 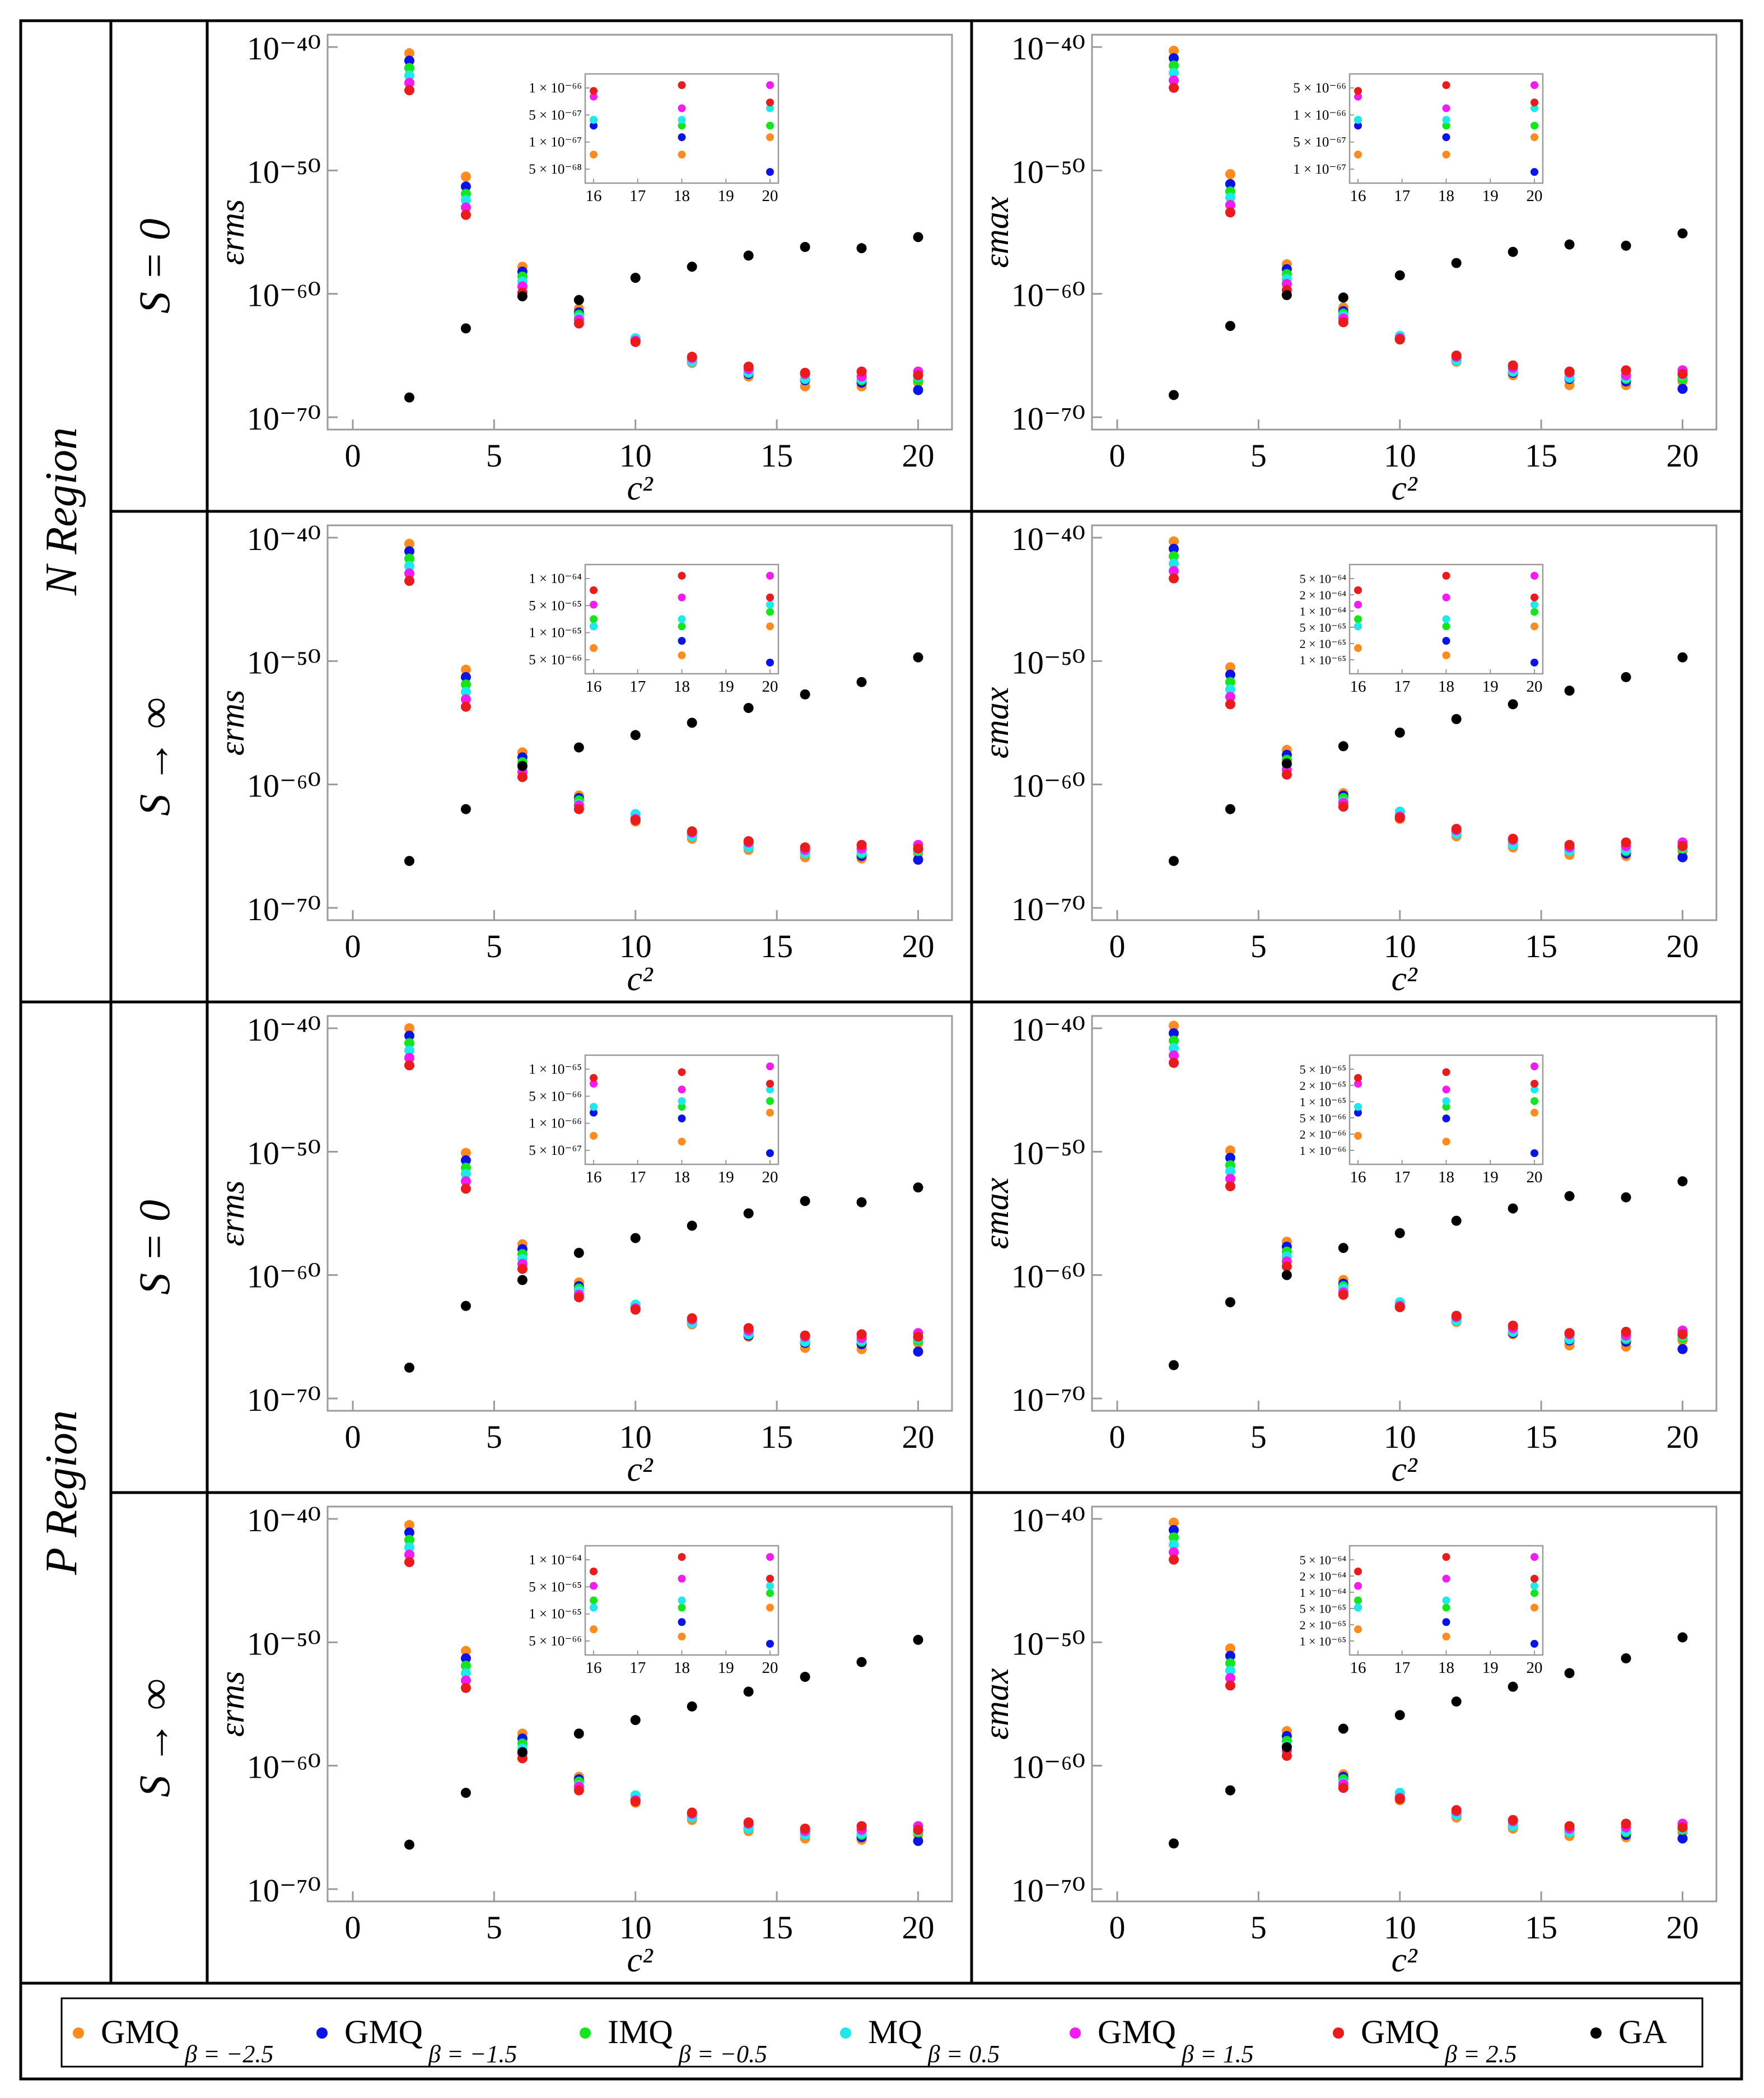 What do you see at coordinates (636, 455) in the screenshot?
I see `x-tick-label: 10` at bounding box center [636, 455].